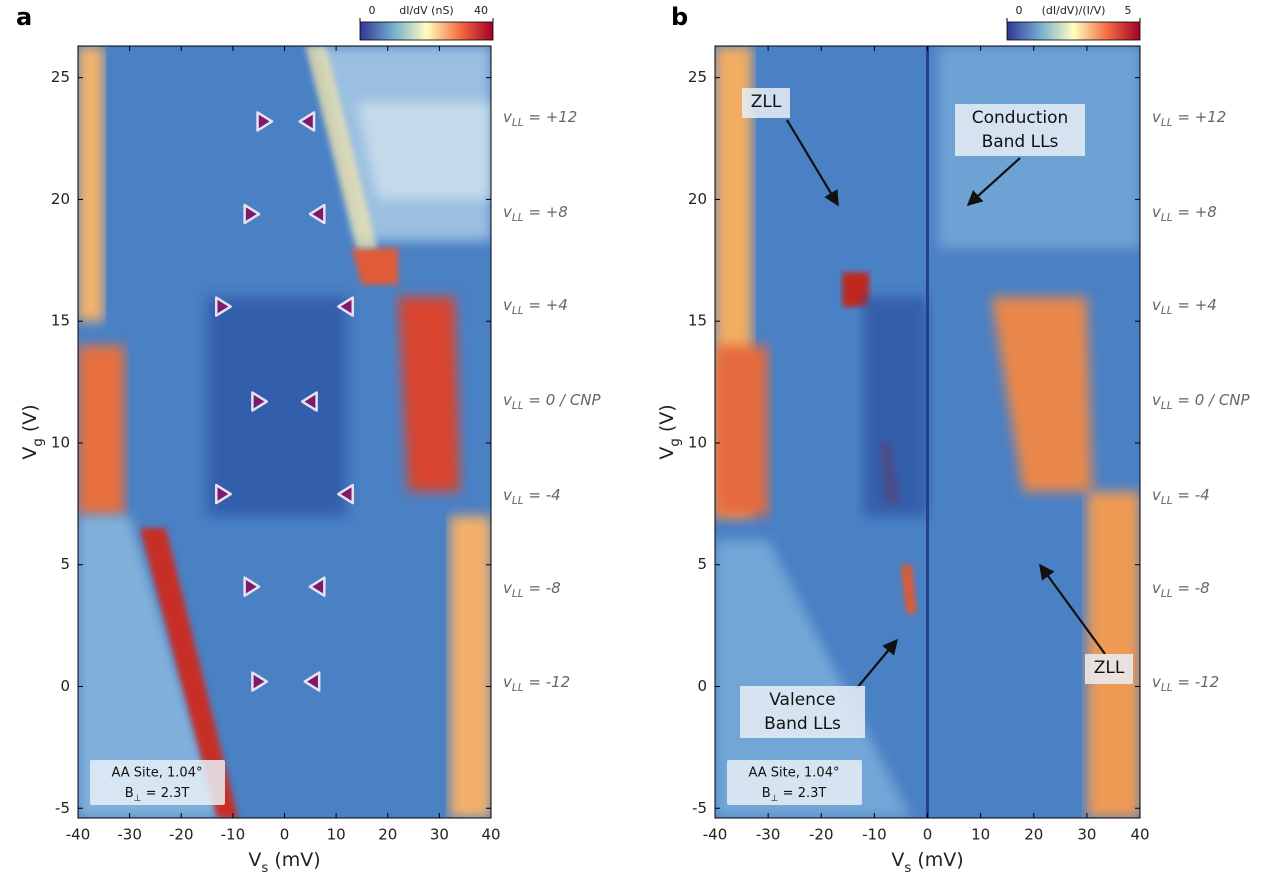 The width and height of the screenshot is (1271, 877). I want to click on x-tick-label: -10, so click(233, 835).